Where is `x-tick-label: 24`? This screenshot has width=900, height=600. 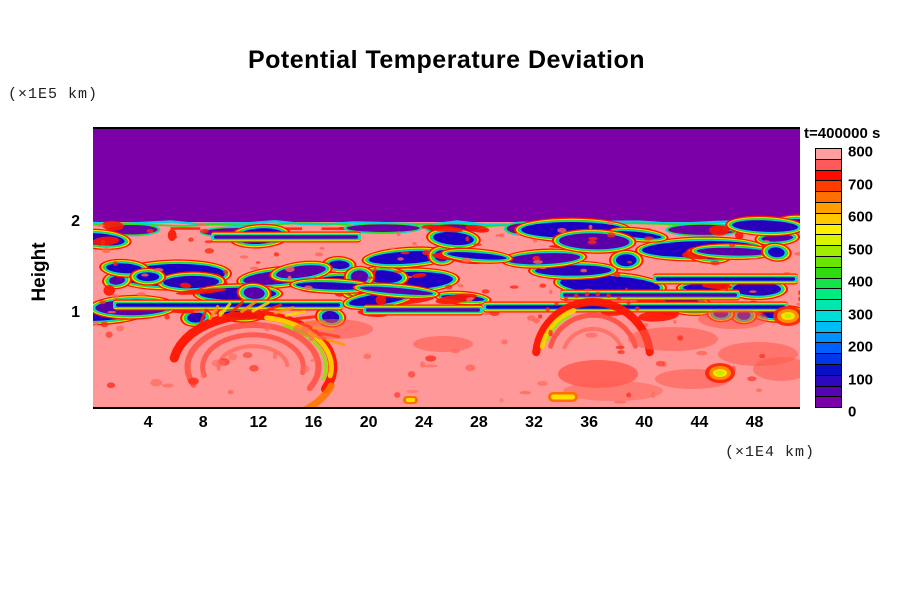 x-tick-label: 24 is located at coordinates (423, 422).